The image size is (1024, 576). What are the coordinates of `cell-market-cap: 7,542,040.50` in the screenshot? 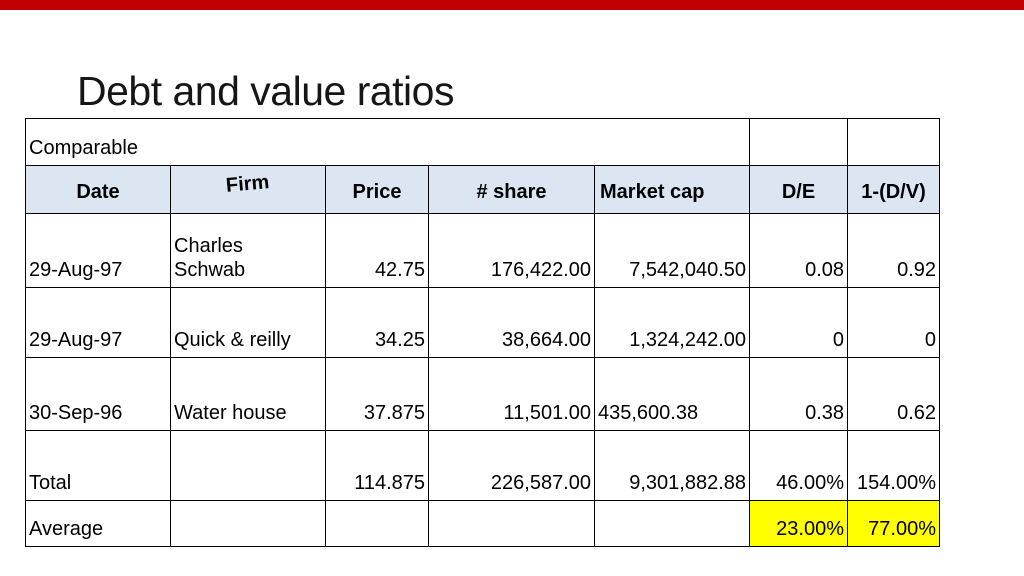 It's located at (672, 250).